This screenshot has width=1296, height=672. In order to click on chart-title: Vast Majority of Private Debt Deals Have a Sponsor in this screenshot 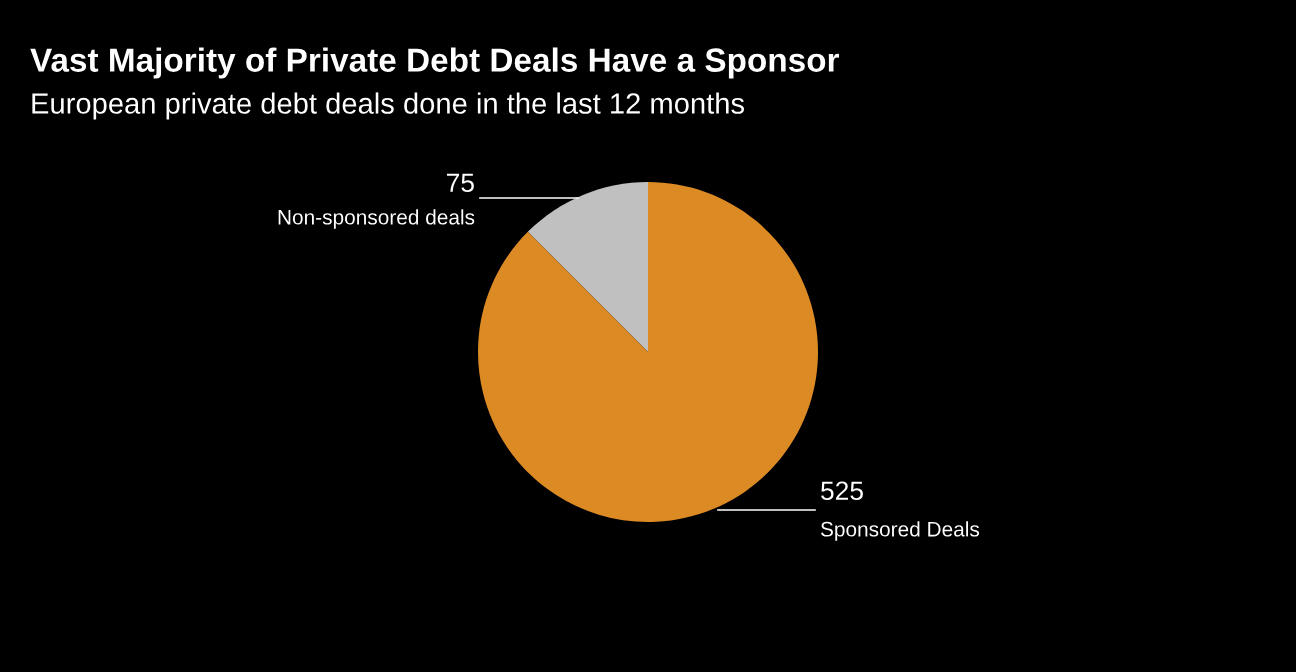, I will do `click(435, 63)`.